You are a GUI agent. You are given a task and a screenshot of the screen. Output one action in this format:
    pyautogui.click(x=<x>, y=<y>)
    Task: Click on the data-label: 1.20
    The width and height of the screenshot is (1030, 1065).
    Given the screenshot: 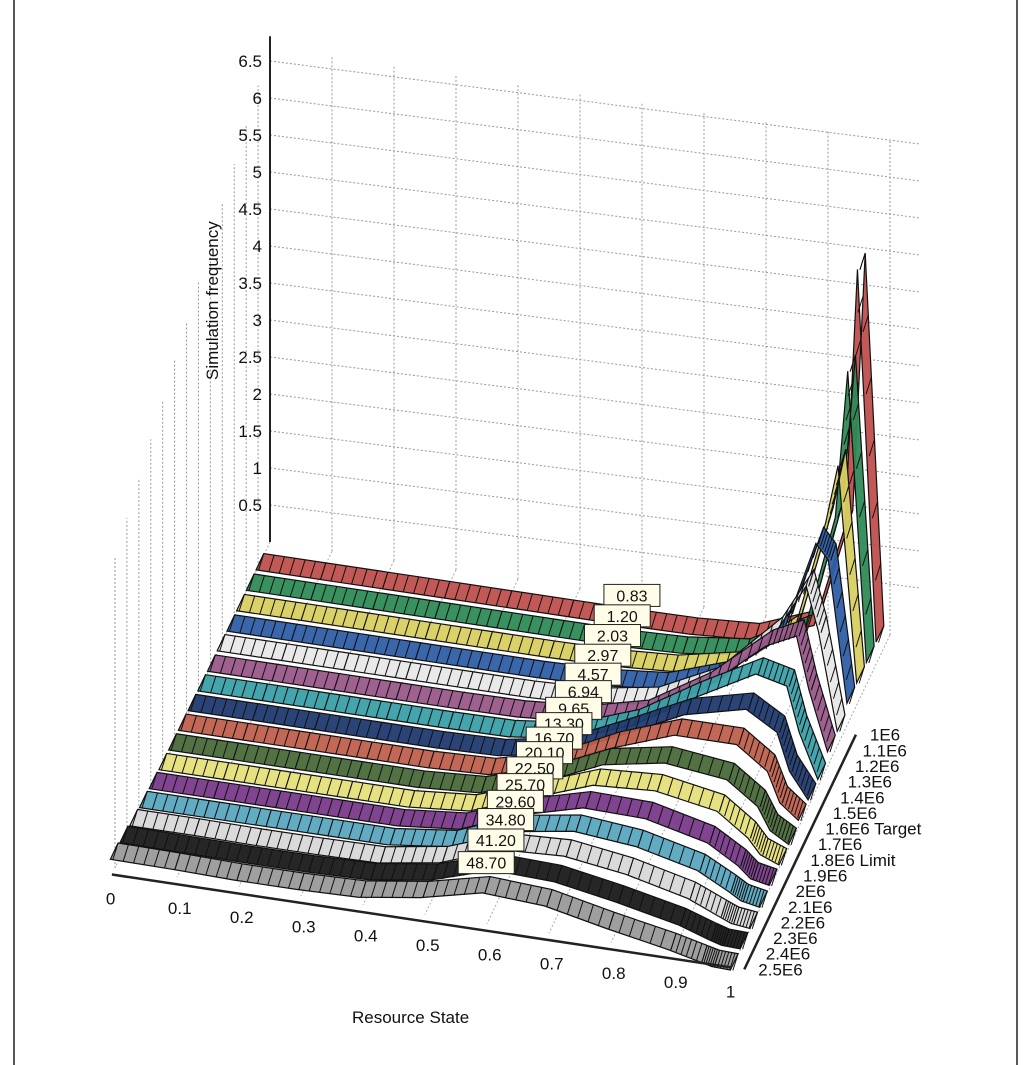 What is the action you would take?
    pyautogui.click(x=622, y=617)
    